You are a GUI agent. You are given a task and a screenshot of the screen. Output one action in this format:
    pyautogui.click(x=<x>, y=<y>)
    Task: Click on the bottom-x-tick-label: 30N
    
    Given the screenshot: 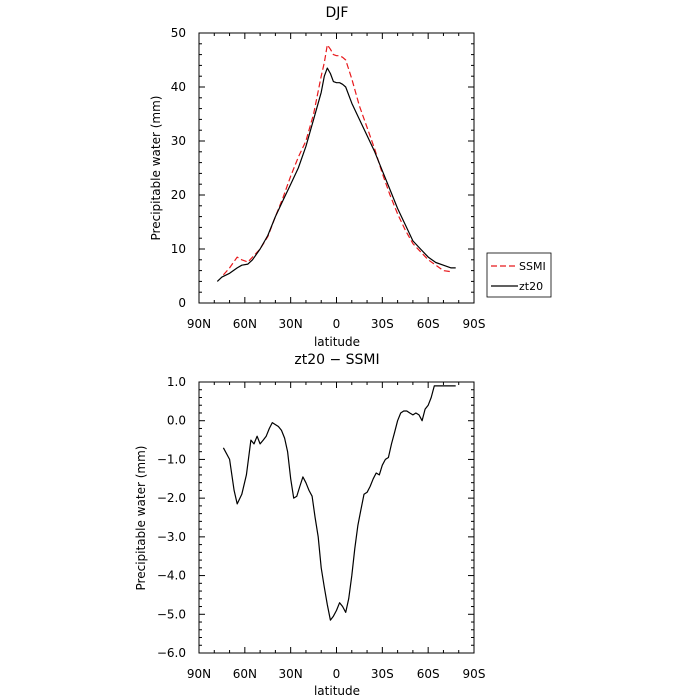 What is the action you would take?
    pyautogui.click(x=291, y=674)
    